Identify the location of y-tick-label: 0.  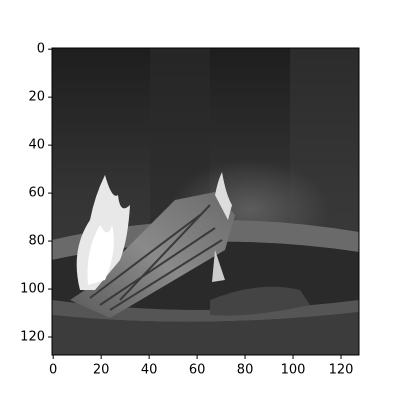
(41, 49).